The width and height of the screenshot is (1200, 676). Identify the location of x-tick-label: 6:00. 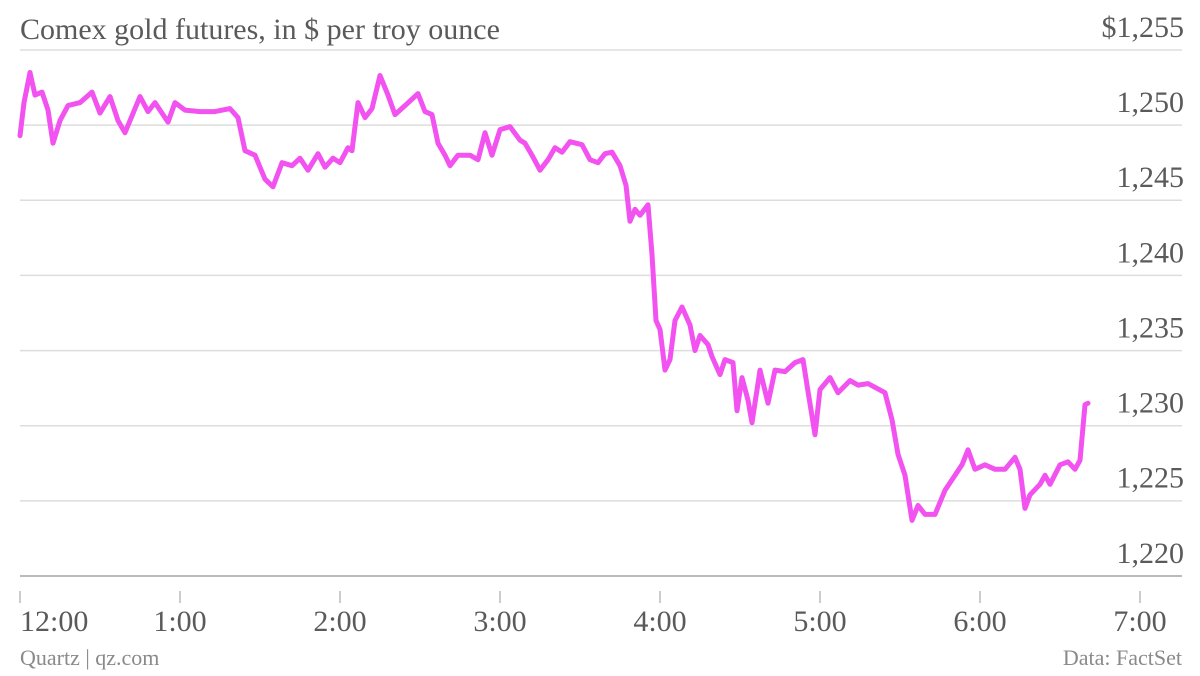
(979, 621).